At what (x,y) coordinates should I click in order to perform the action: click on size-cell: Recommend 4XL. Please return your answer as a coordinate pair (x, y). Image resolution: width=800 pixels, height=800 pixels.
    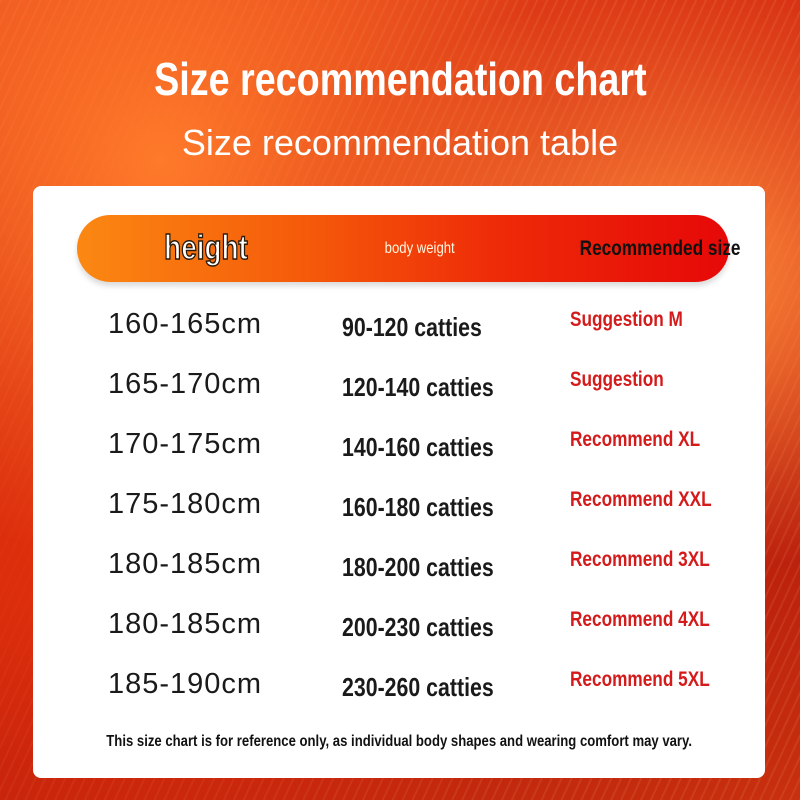
    Looking at the image, I should click on (640, 619).